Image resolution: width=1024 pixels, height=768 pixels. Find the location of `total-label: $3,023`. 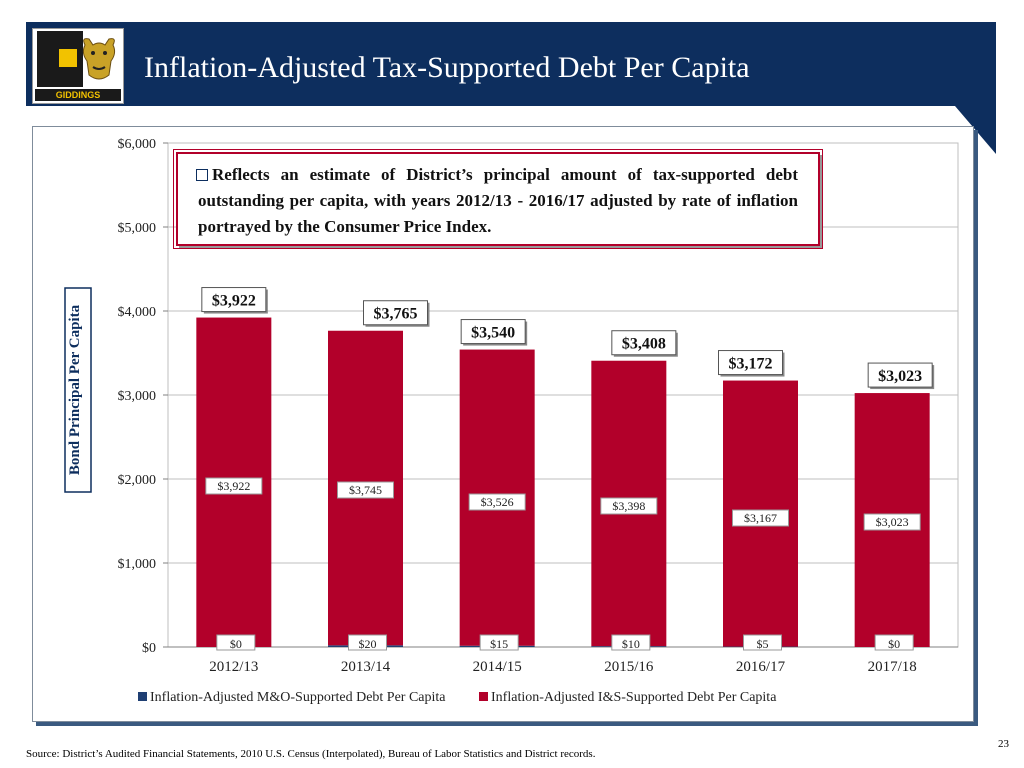

total-label: $3,023 is located at coordinates (900, 376).